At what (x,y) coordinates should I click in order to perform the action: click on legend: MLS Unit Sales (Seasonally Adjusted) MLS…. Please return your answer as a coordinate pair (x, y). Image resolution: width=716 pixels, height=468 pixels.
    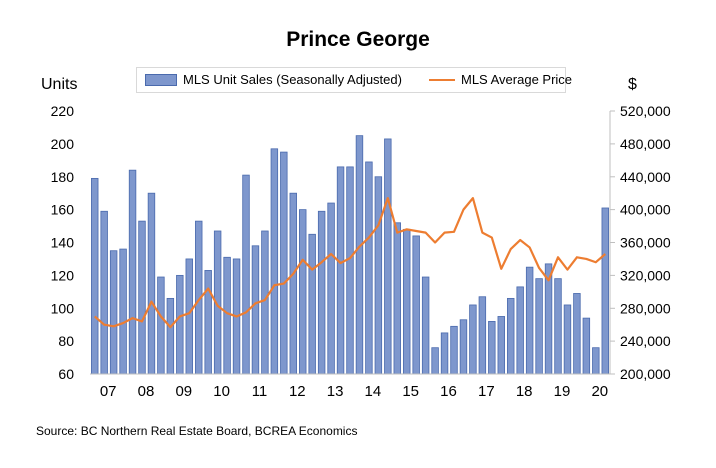
    Looking at the image, I should click on (354, 80).